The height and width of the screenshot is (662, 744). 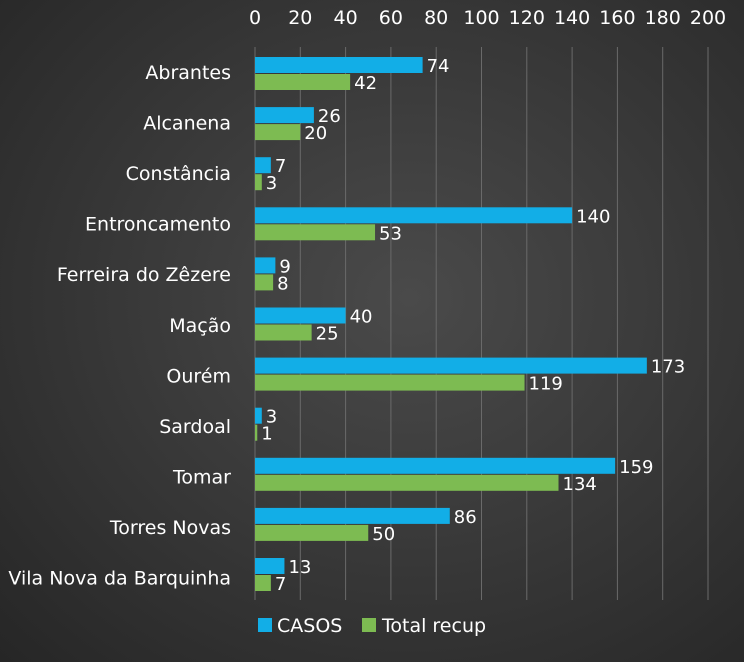 What do you see at coordinates (436, 18) in the screenshot?
I see `x-tick-label-80: 80` at bounding box center [436, 18].